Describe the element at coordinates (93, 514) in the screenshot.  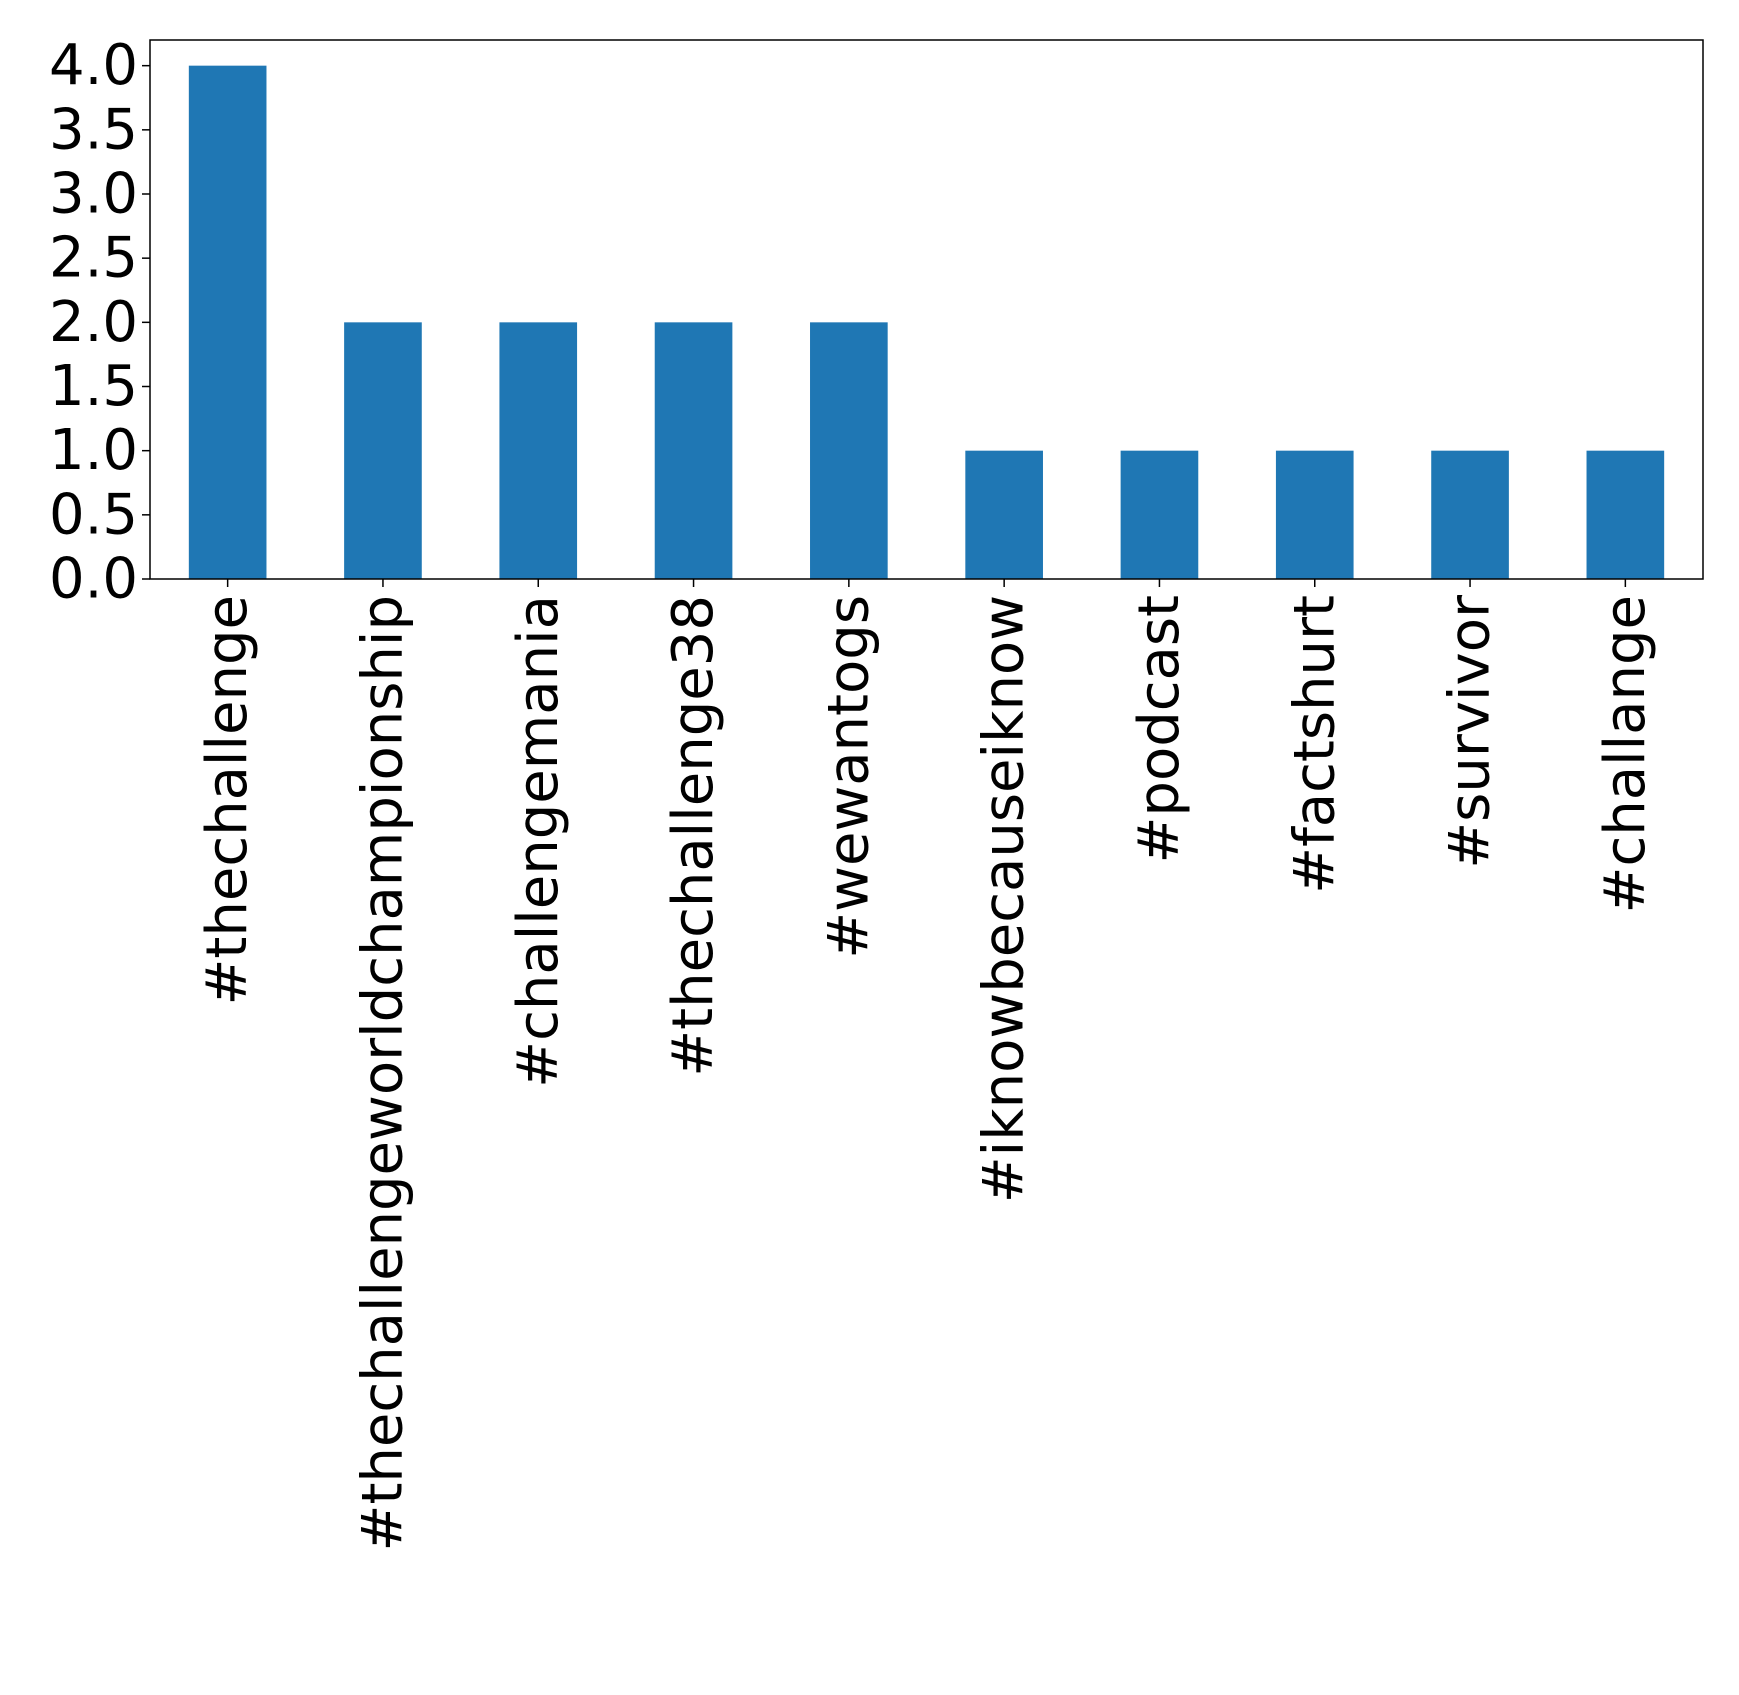
I see `y-tick-label-1: 0.5` at that location.